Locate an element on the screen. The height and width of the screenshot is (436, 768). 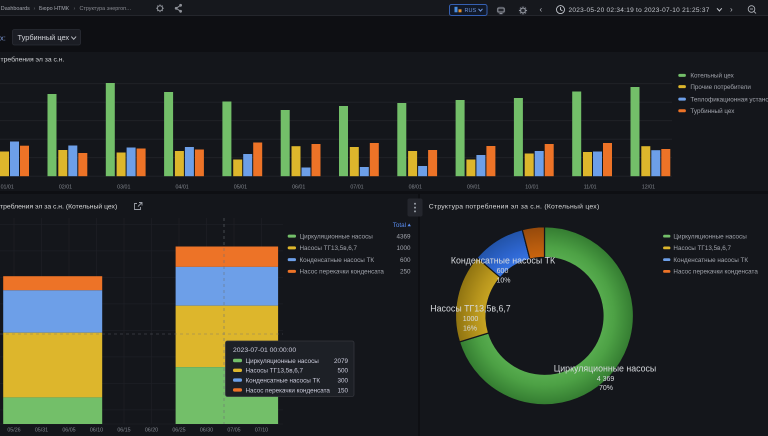
svg-text: 06/20 is located at coordinates (151, 431).